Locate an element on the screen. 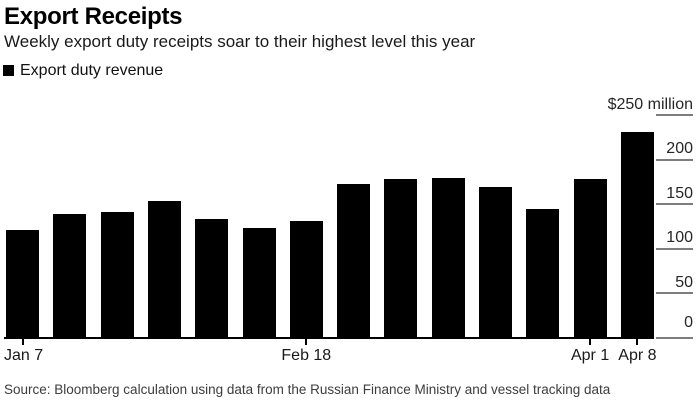 This screenshot has height=408, width=699. x-axis-tick-label: Jan 7 is located at coordinates (24, 355).